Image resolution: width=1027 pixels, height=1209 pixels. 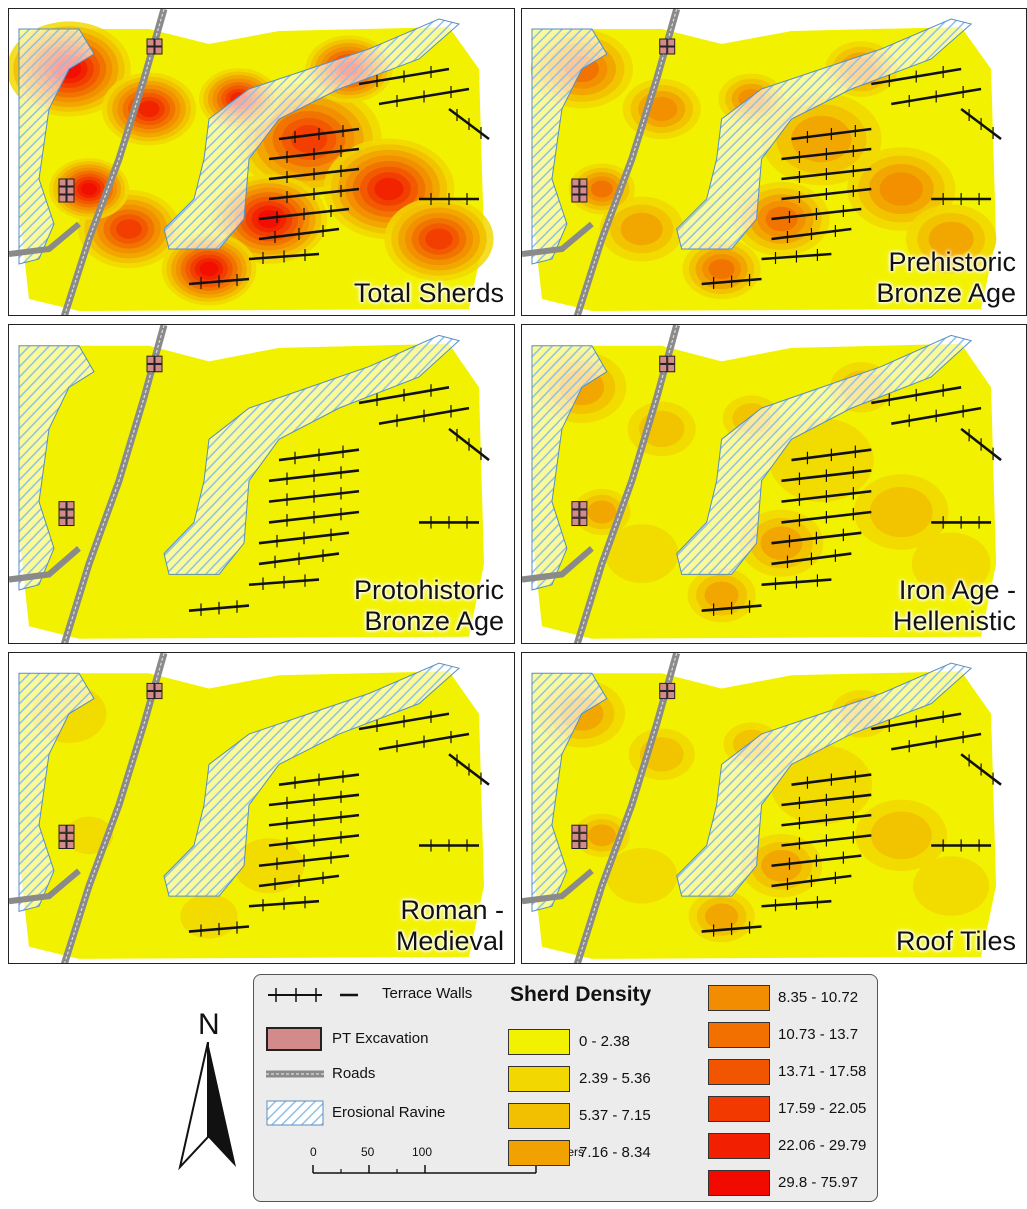 I want to click on map-panel-iron-age-hellenistic: Iron Age - Hellenistic, so click(x=774, y=484).